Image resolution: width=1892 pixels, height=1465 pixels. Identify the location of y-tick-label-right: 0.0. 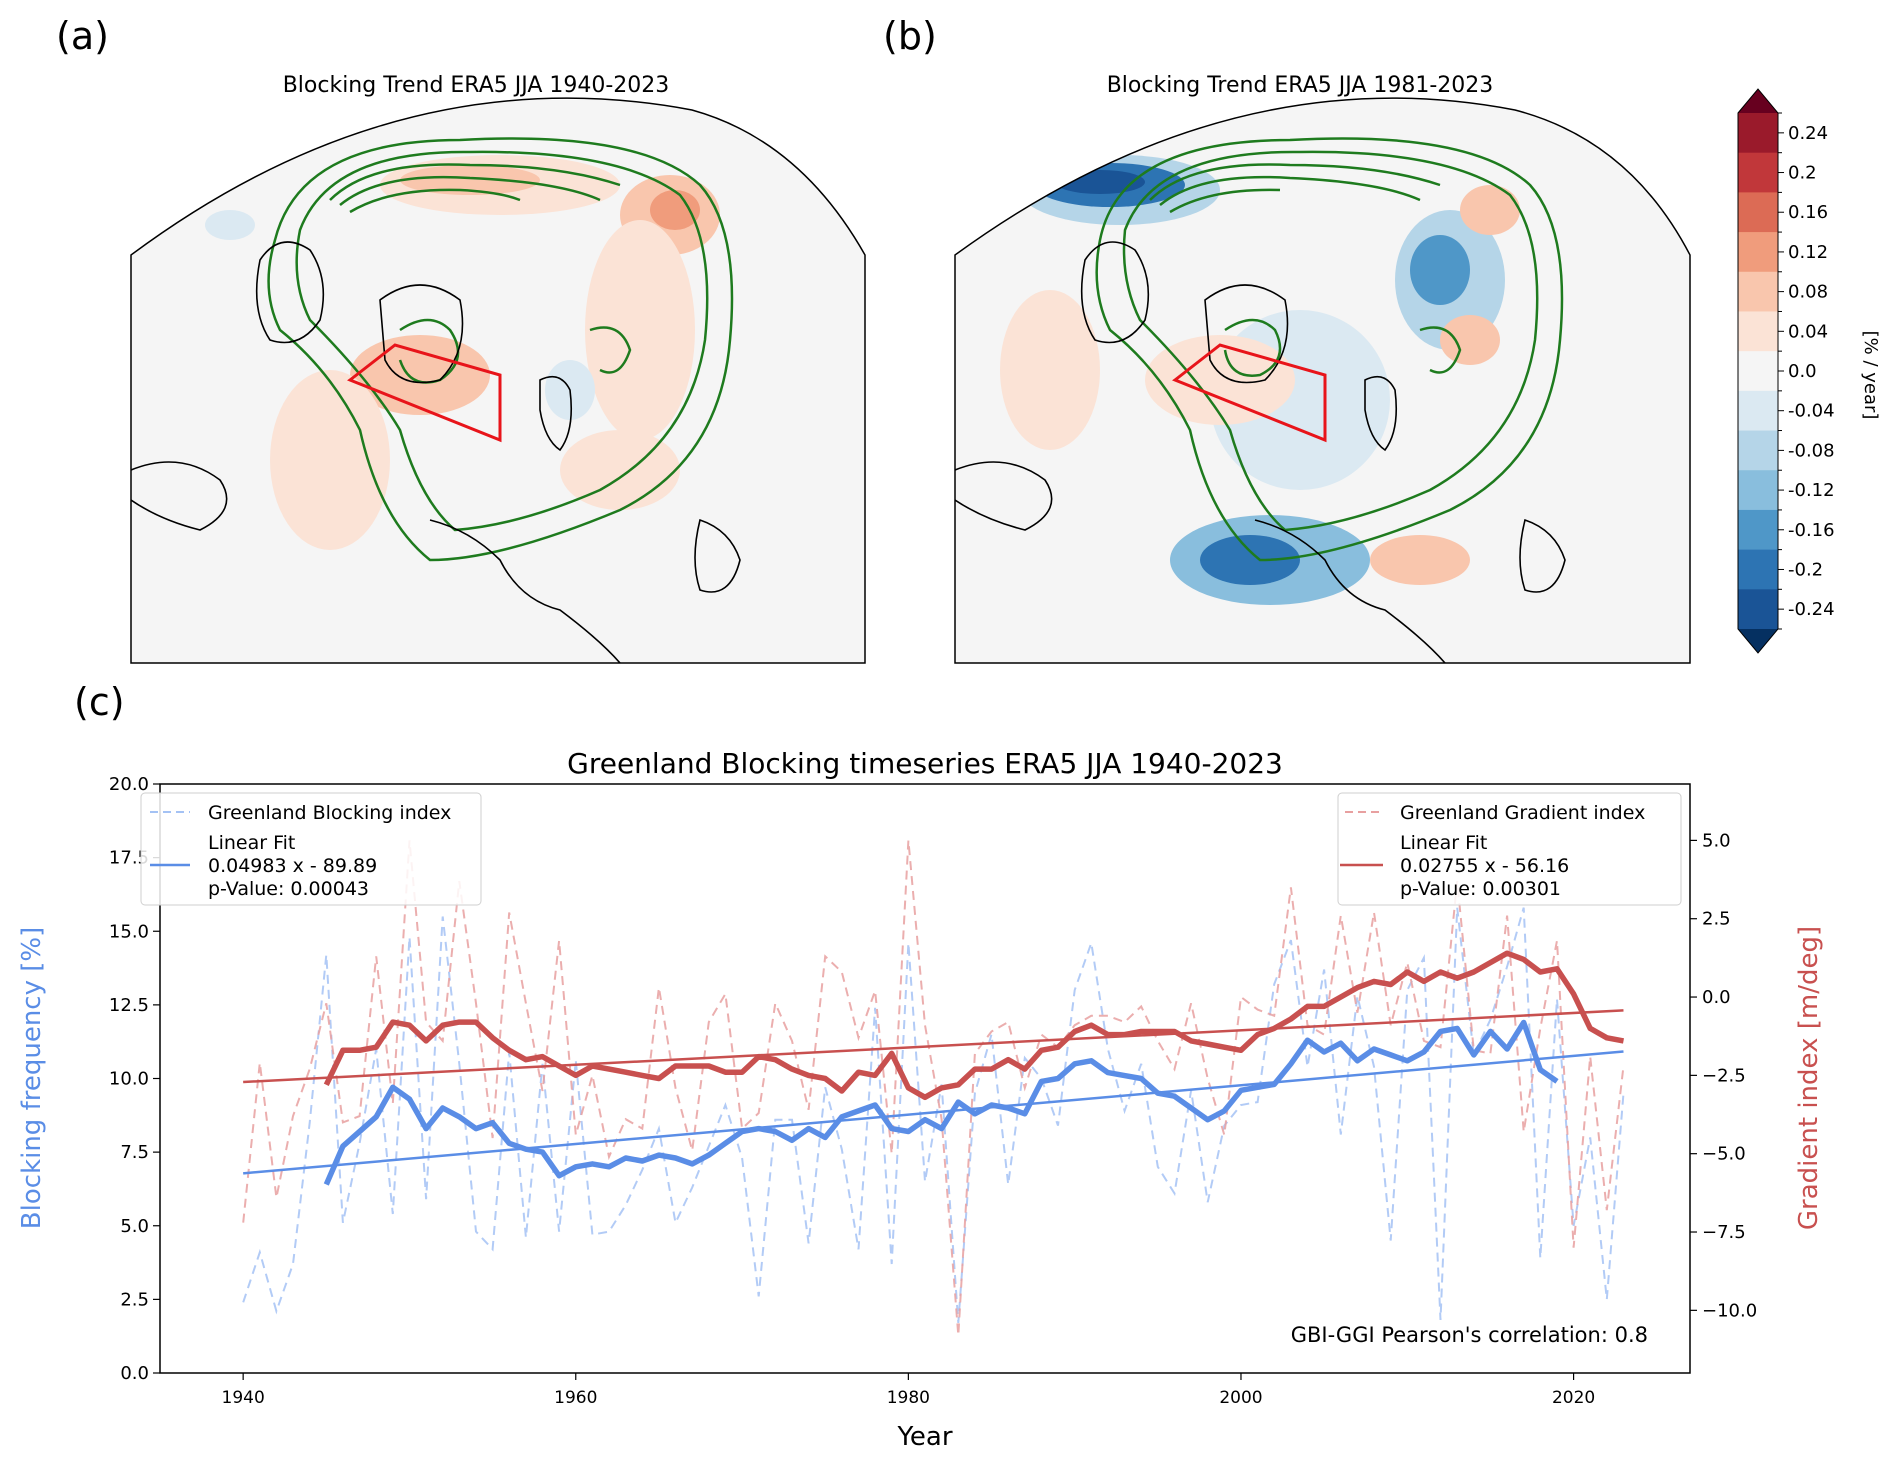
(1716, 997).